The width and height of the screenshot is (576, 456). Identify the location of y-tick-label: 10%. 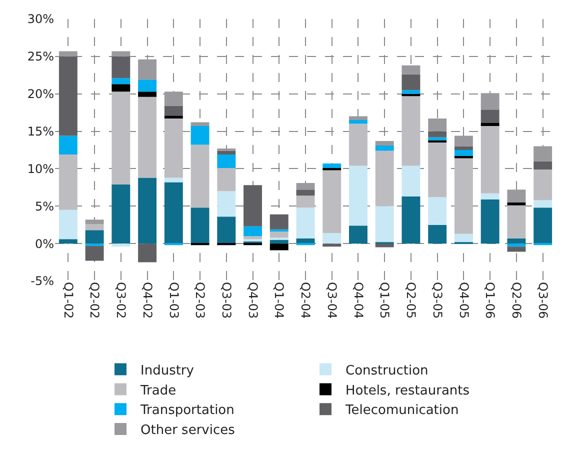
(40, 169).